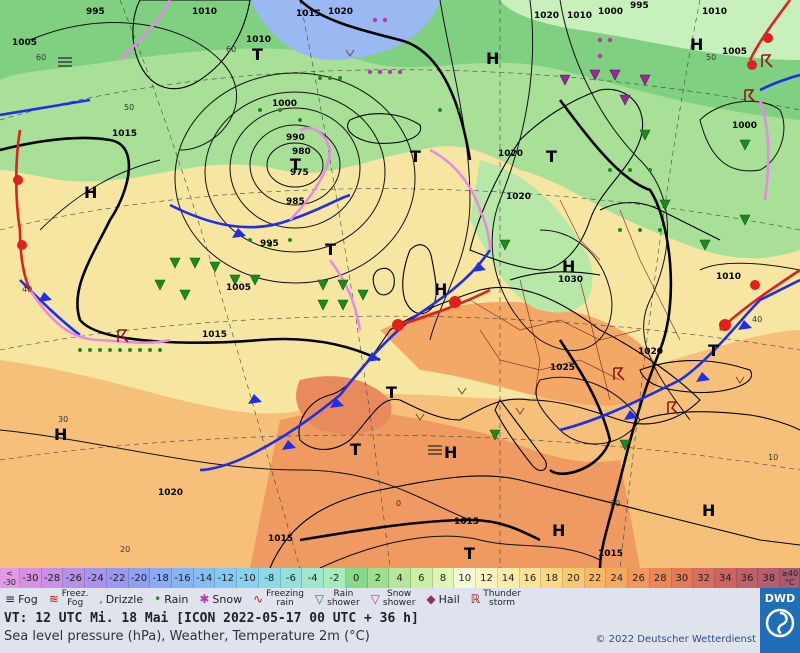 Image resolution: width=800 pixels, height=653 pixels. Describe the element at coordinates (269, 244) in the screenshot. I see `isobar-label: 995` at that location.